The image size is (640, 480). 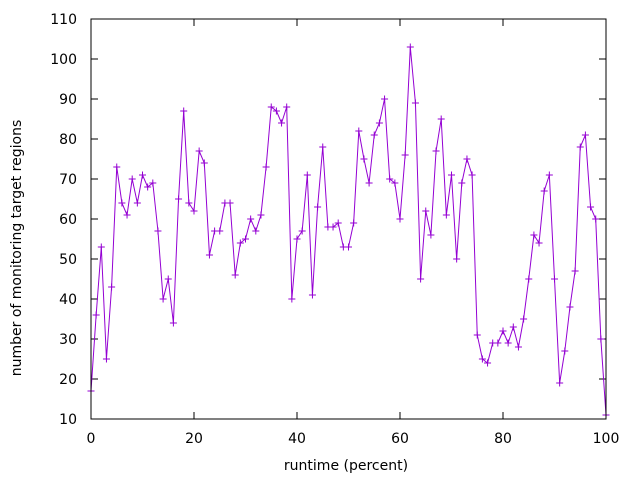 What do you see at coordinates (194, 439) in the screenshot?
I see `x-tick-label: 20` at bounding box center [194, 439].